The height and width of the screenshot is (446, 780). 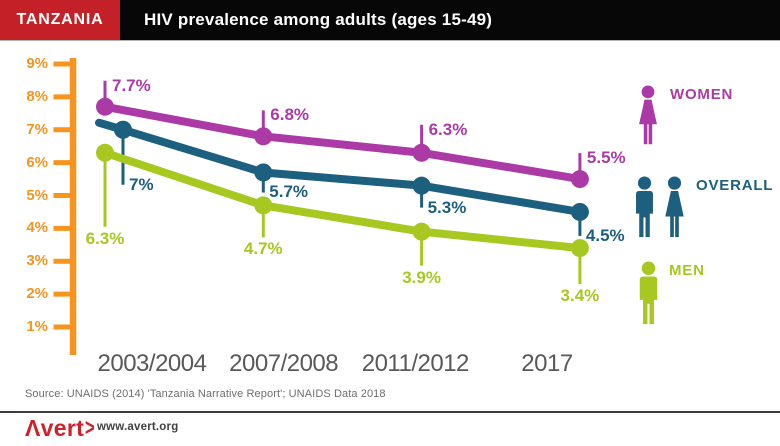 I want to click on y-tick-label: 4%, so click(x=37, y=228).